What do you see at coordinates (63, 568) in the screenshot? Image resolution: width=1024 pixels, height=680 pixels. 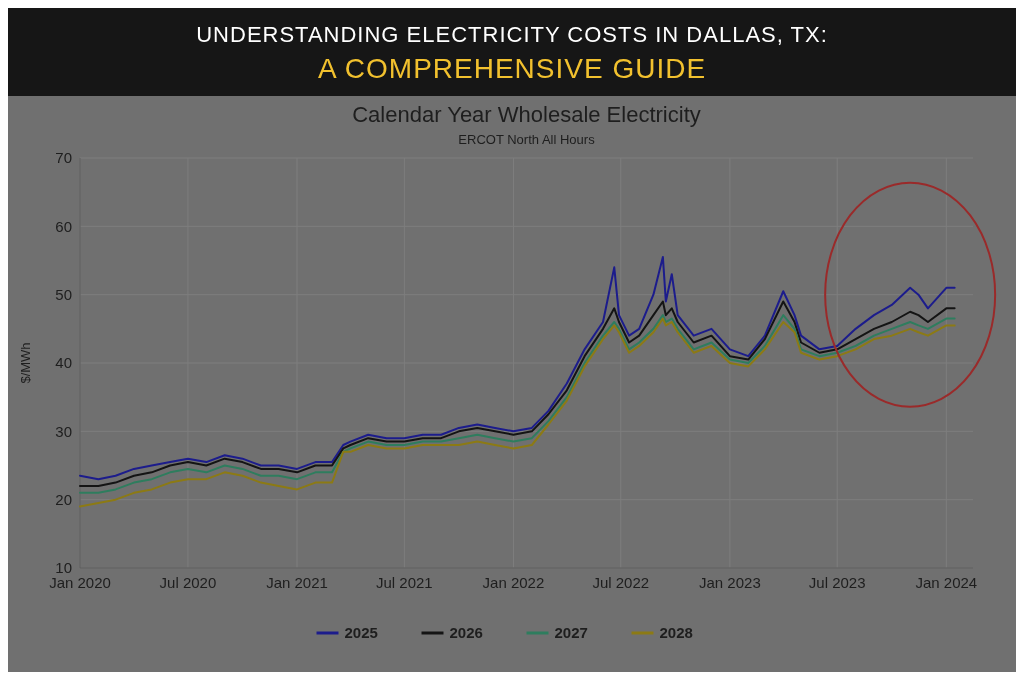 I see `y-tick-label: 10` at bounding box center [63, 568].